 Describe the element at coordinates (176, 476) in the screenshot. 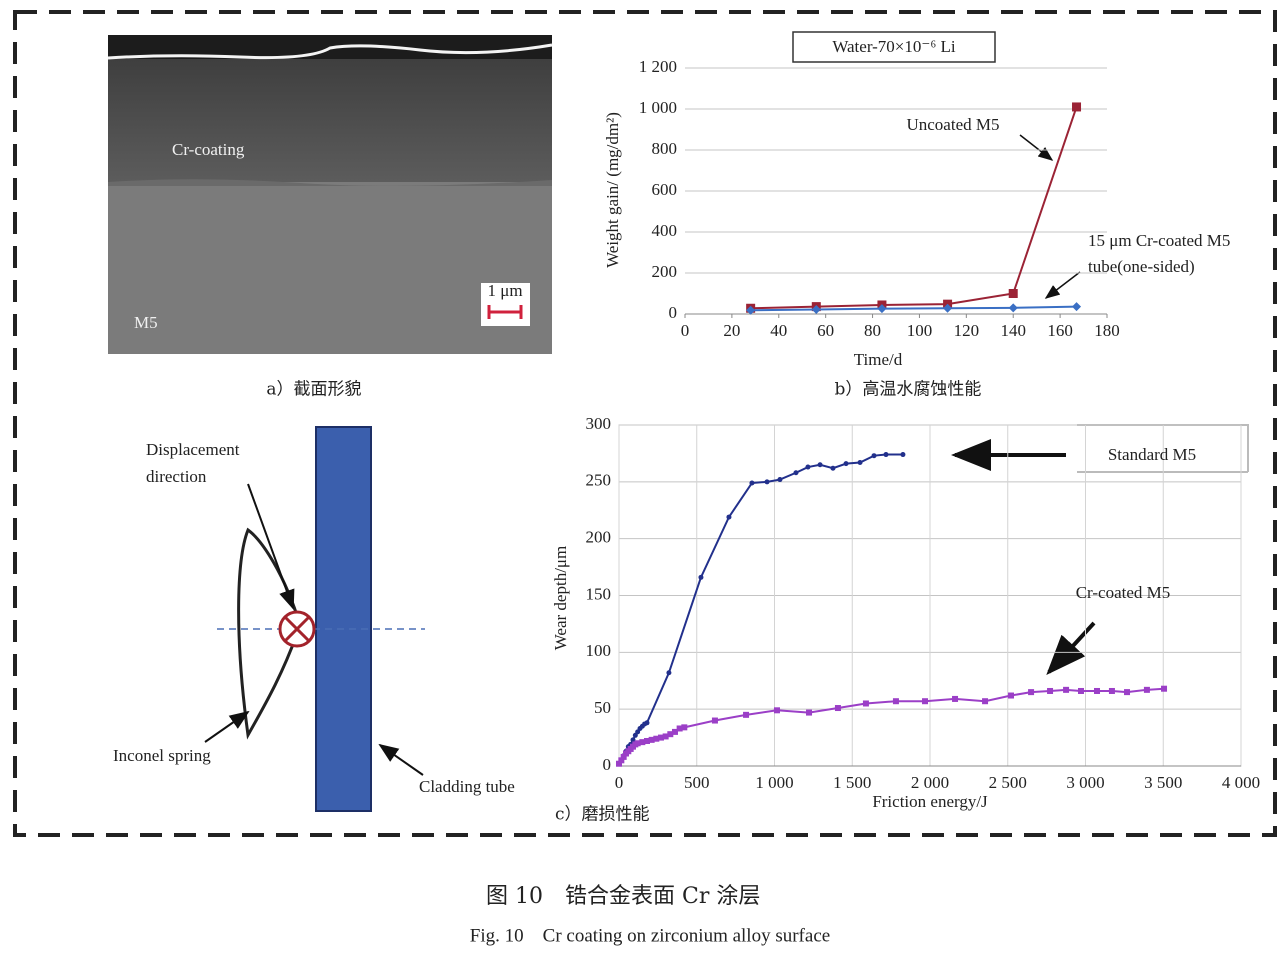

I see `diagram-label: direction` at that location.